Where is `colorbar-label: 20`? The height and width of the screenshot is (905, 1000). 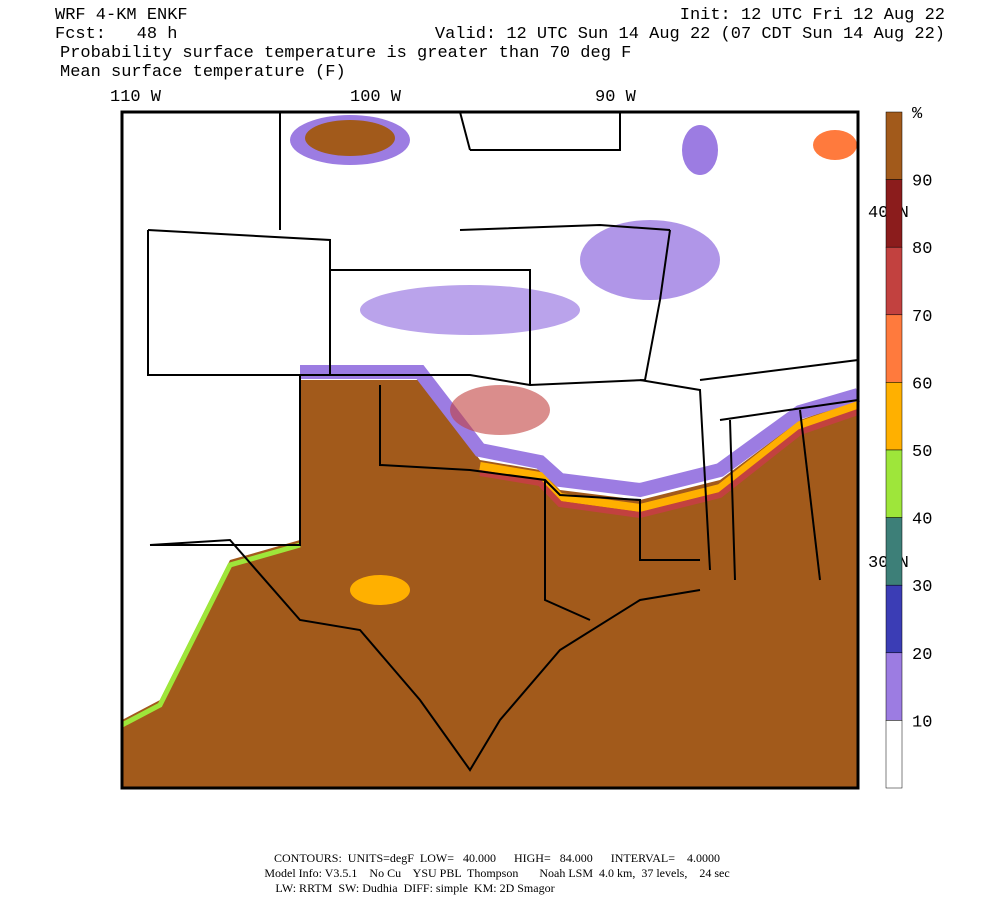
colorbar-label: 20 is located at coordinates (922, 655).